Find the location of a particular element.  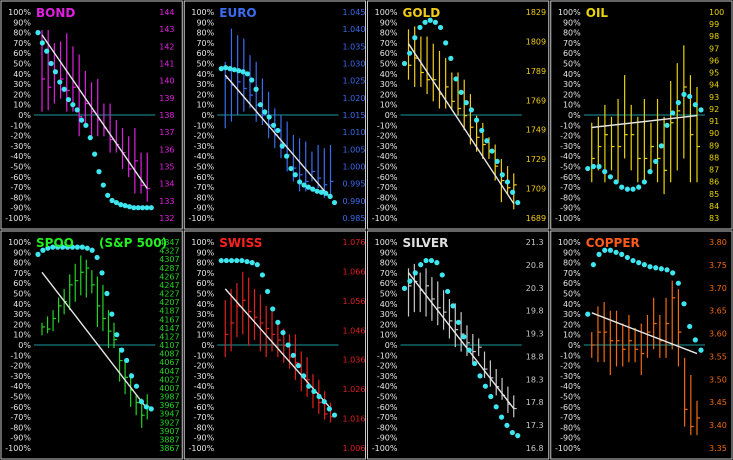

right-tick-label: 134 is located at coordinates (166, 184).